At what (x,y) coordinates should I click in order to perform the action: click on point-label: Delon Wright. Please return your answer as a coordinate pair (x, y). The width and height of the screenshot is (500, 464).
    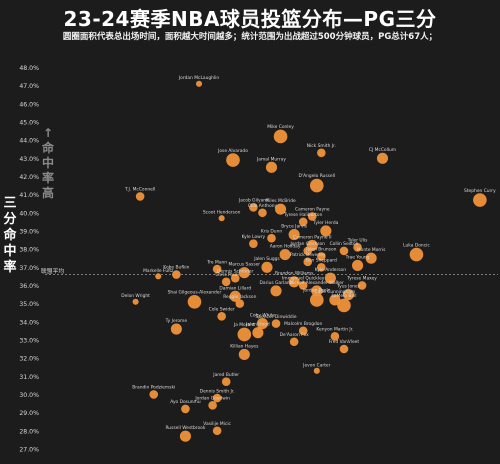
    Looking at the image, I should click on (135, 296).